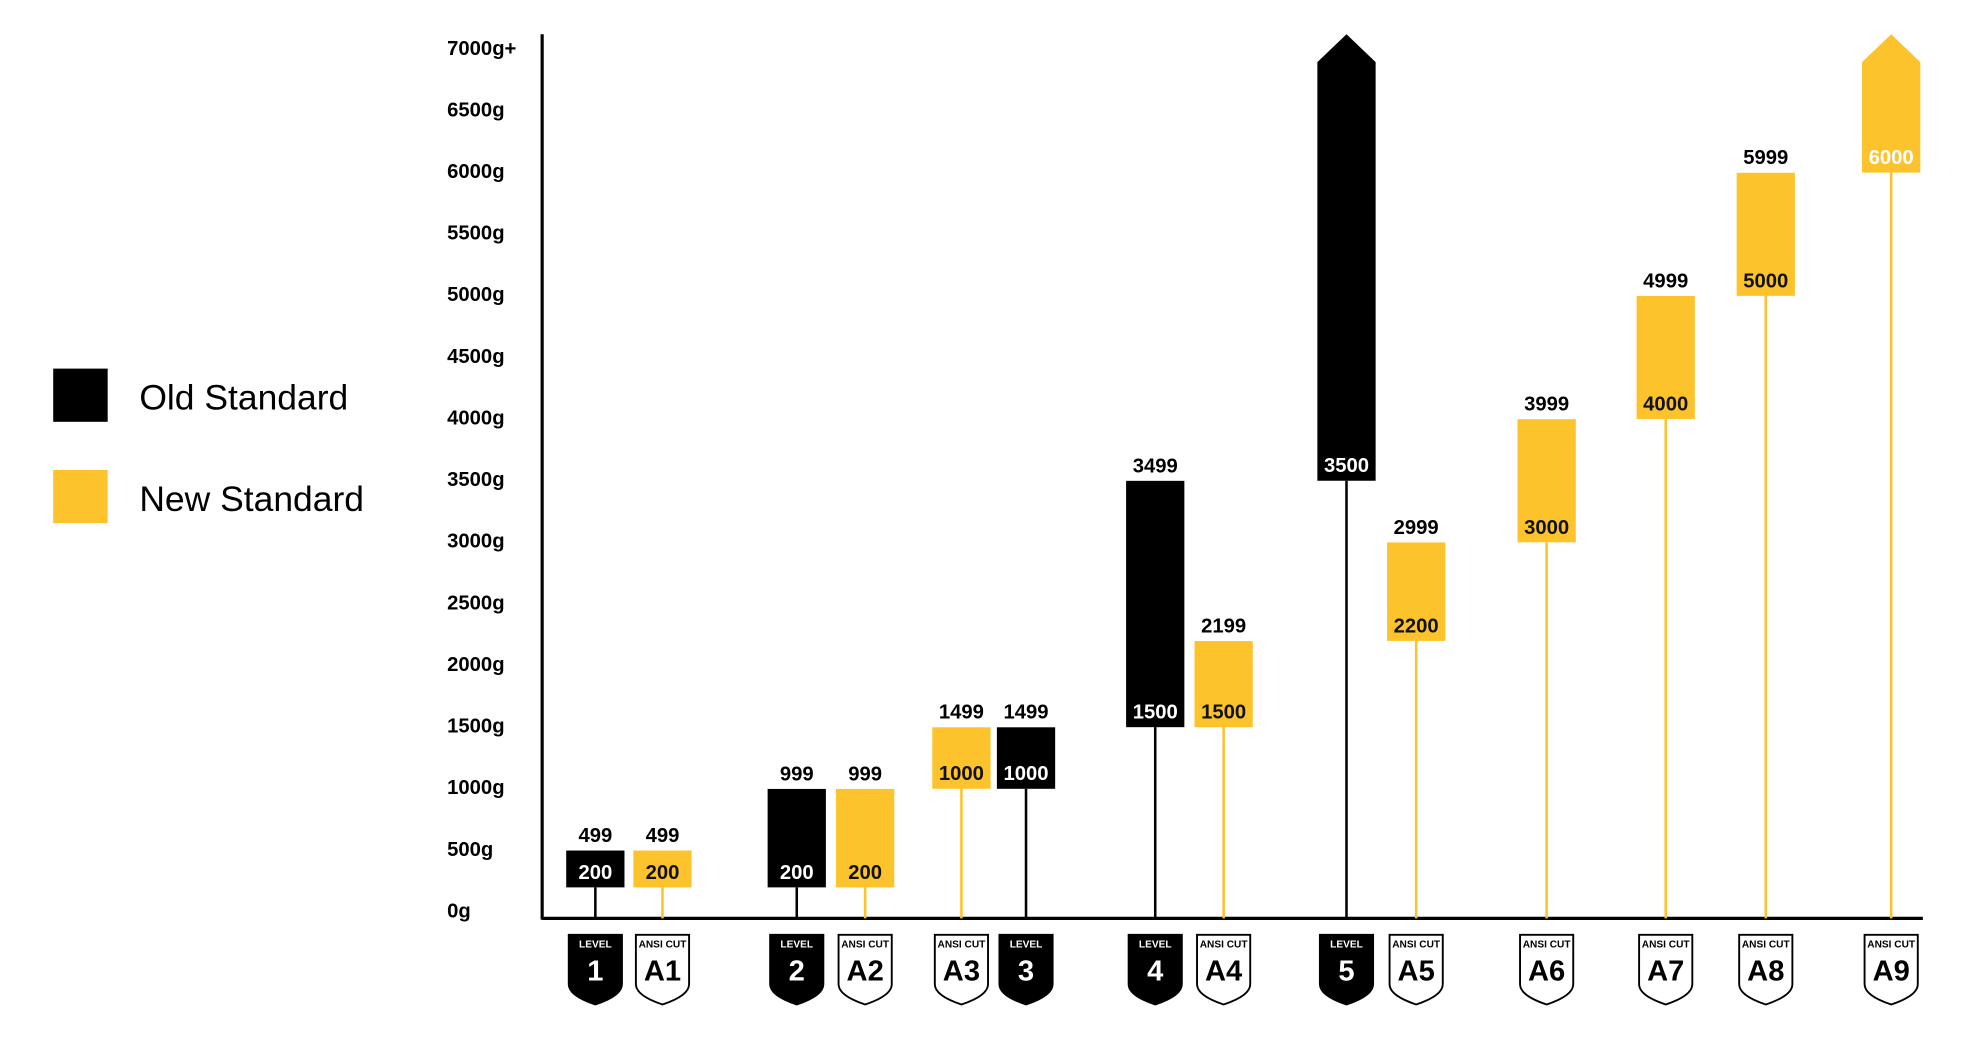 The width and height of the screenshot is (1976, 1039). What do you see at coordinates (475, 542) in the screenshot?
I see `y-tick-label: 3000g` at bounding box center [475, 542].